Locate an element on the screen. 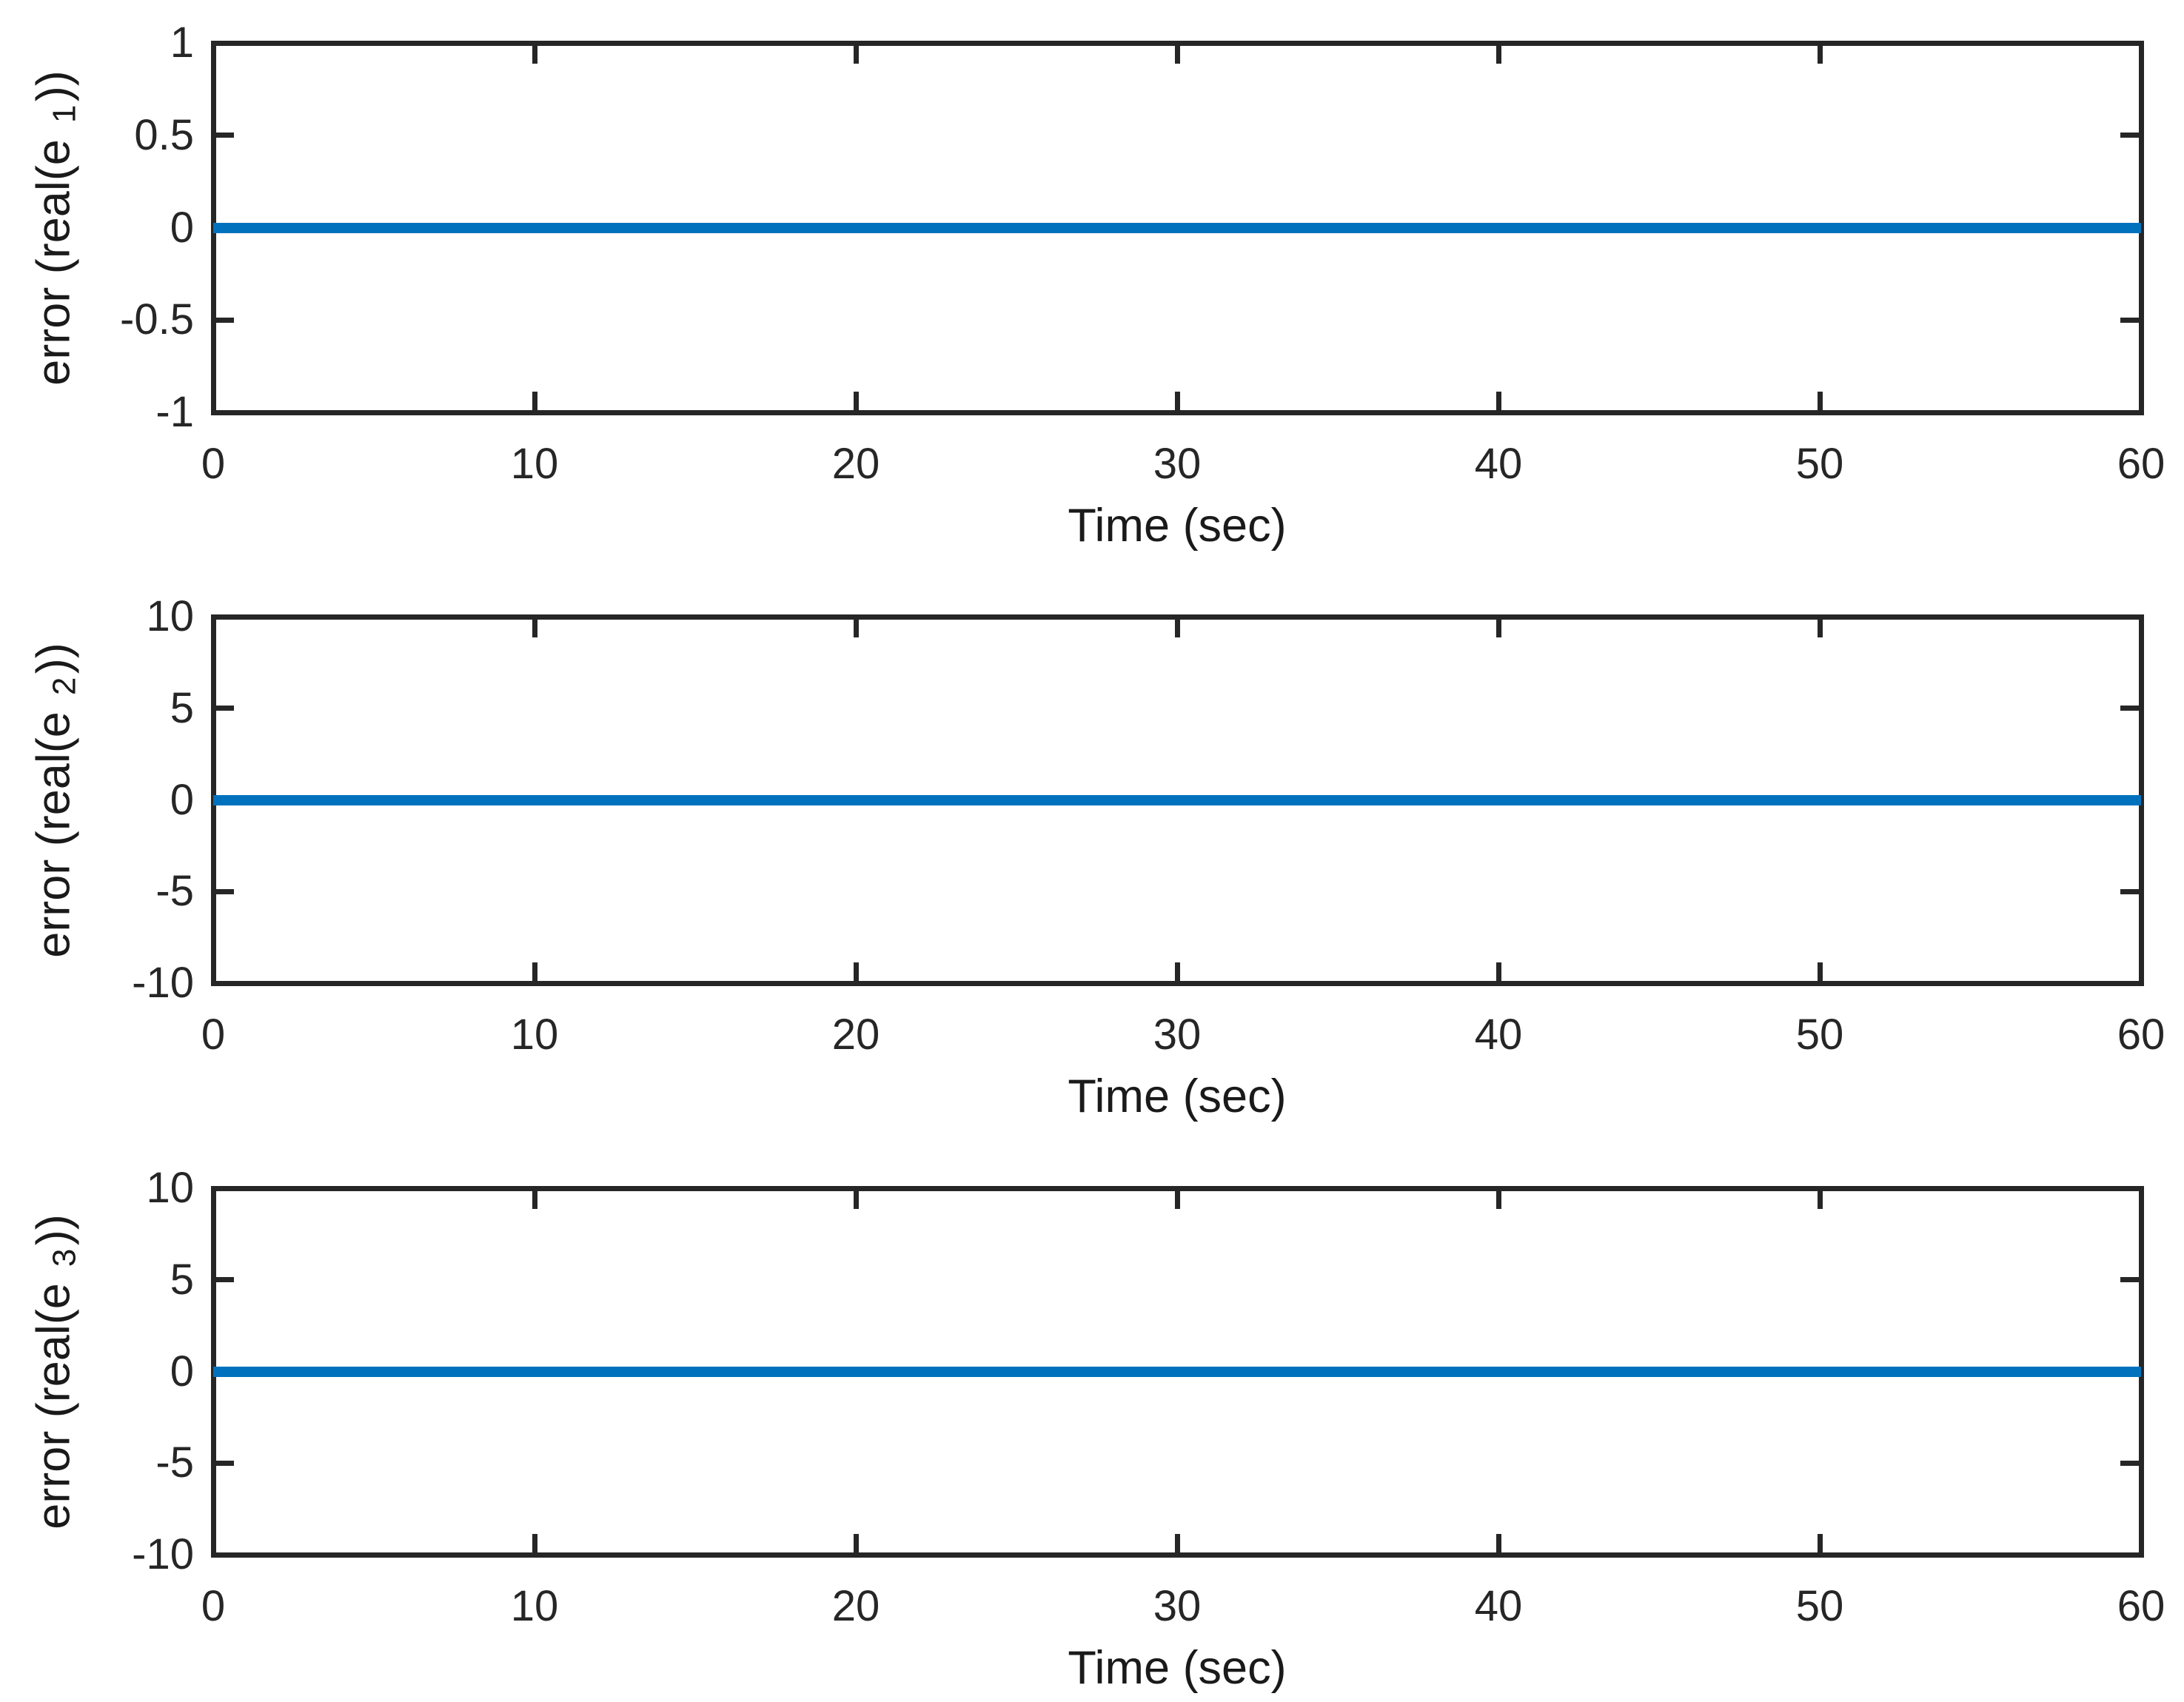 The image size is (2184, 1702). y-axis-label-text: error (real(e is located at coordinates (53, 1406).